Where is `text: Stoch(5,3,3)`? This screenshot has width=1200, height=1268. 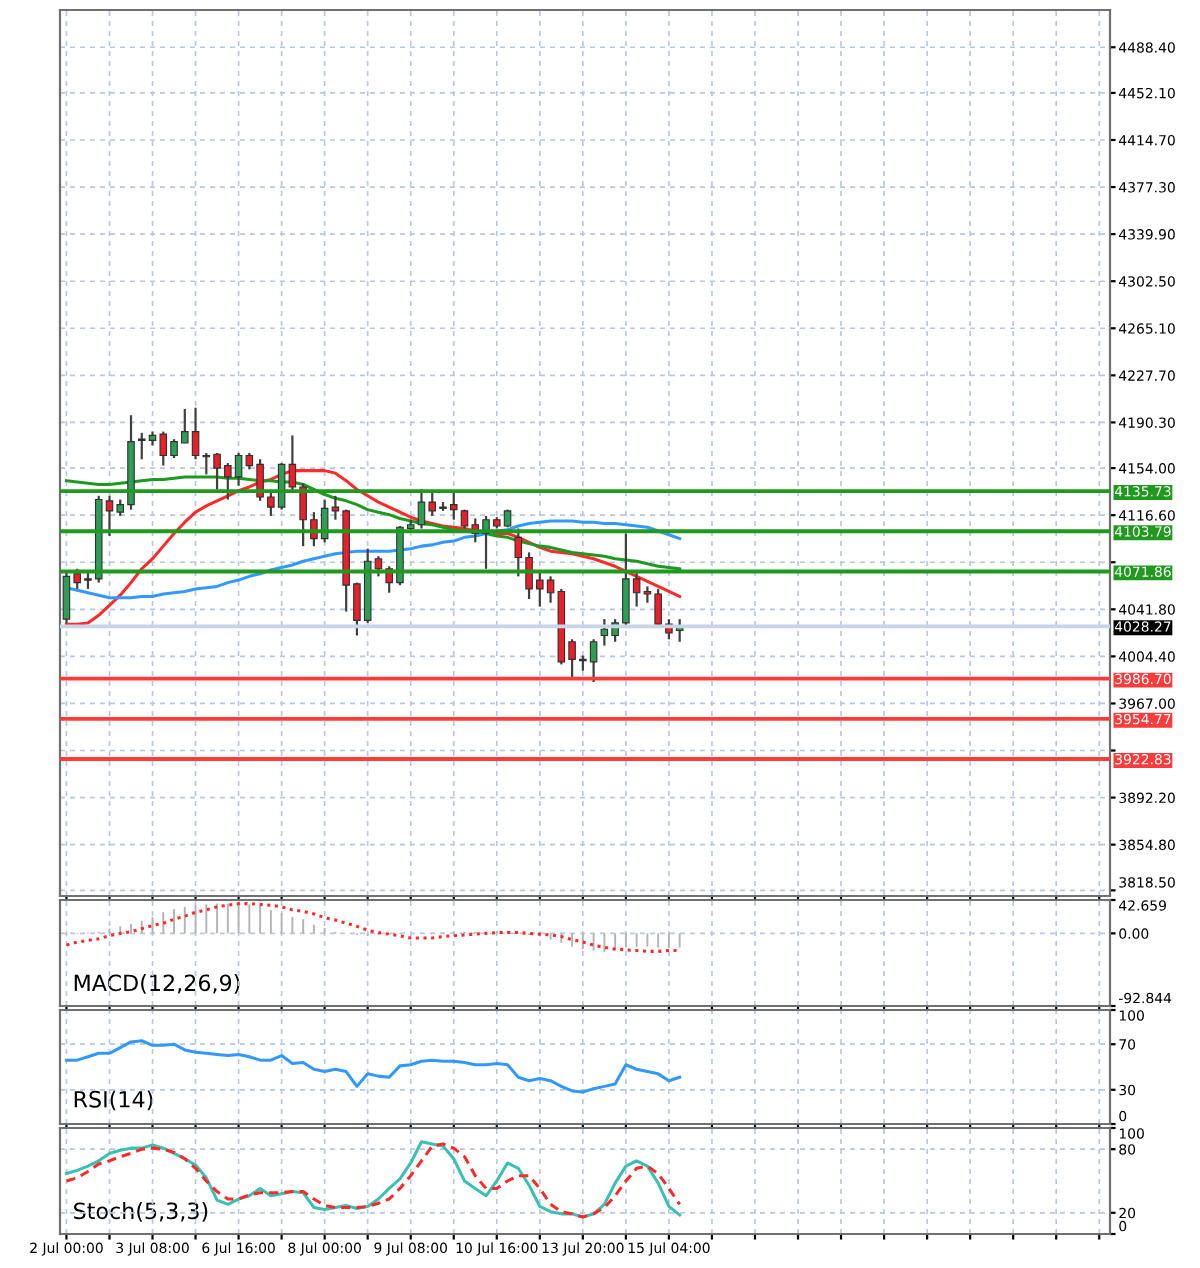
text: Stoch(5,3,3) is located at coordinates (141, 1212).